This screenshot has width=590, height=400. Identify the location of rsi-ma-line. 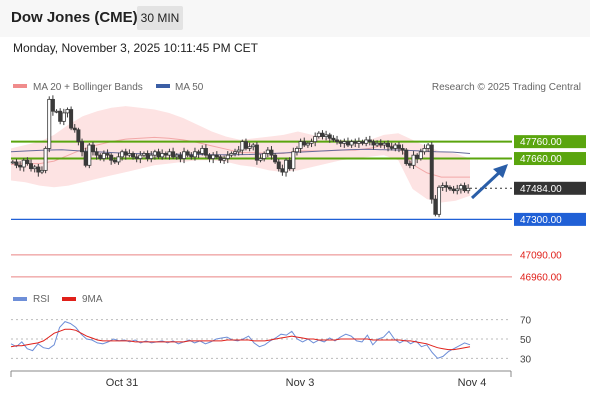
(240, 339).